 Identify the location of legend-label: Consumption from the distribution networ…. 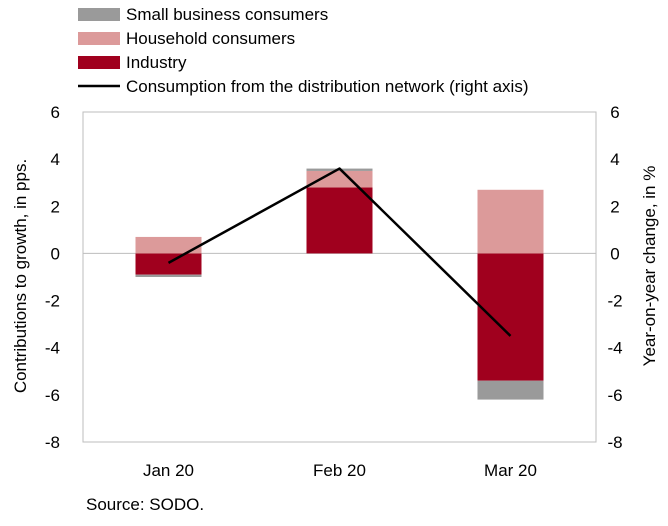
(327, 86).